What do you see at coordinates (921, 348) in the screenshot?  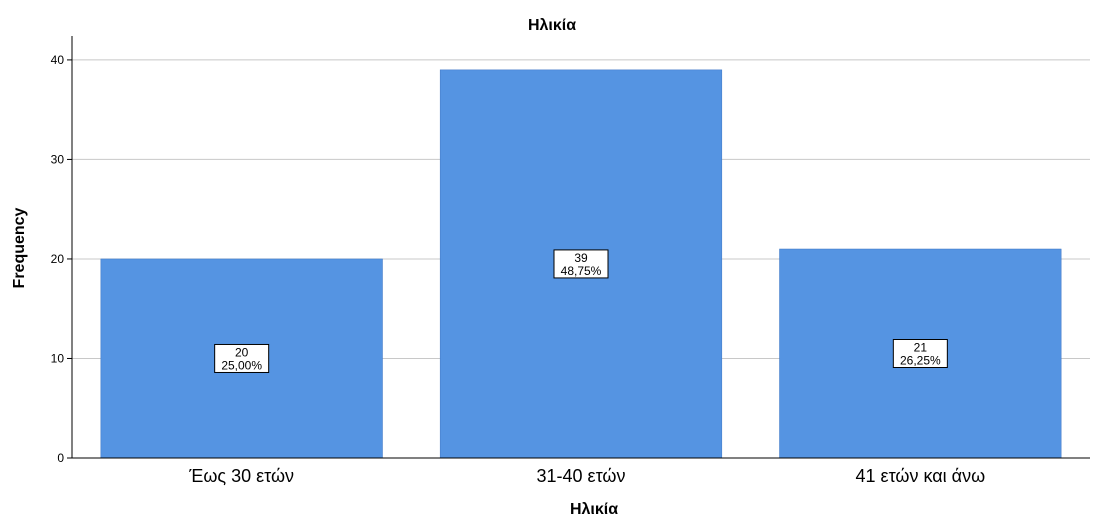 I see `data-label-count: 21` at bounding box center [921, 348].